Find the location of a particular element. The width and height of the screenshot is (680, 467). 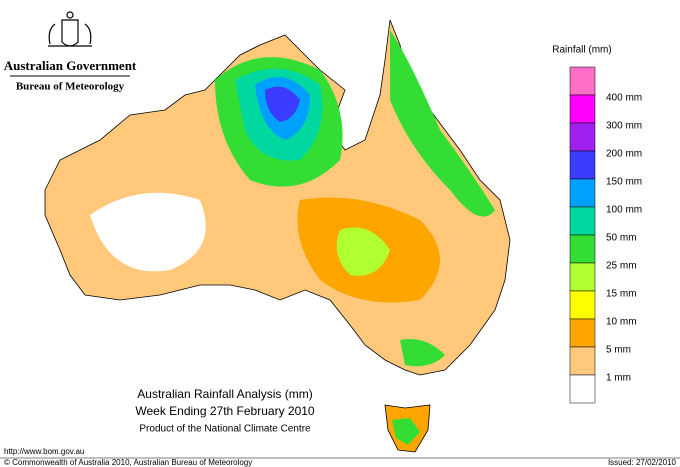

legend-label: 100 mm is located at coordinates (624, 210).